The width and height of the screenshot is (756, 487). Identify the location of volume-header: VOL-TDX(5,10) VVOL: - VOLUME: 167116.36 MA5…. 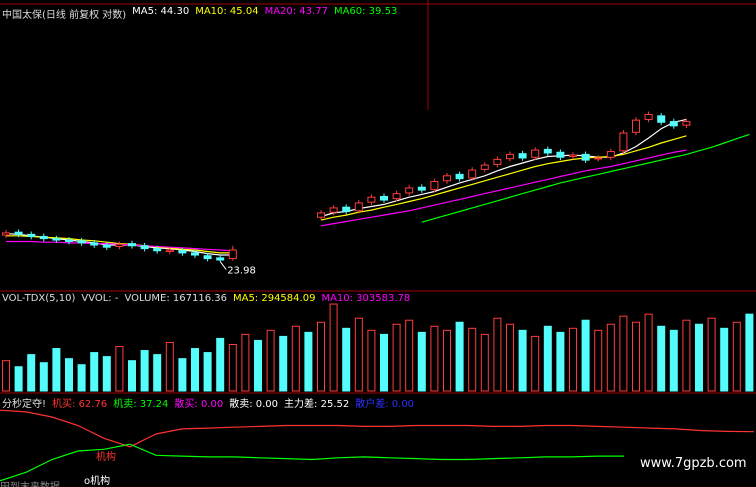
(206, 298).